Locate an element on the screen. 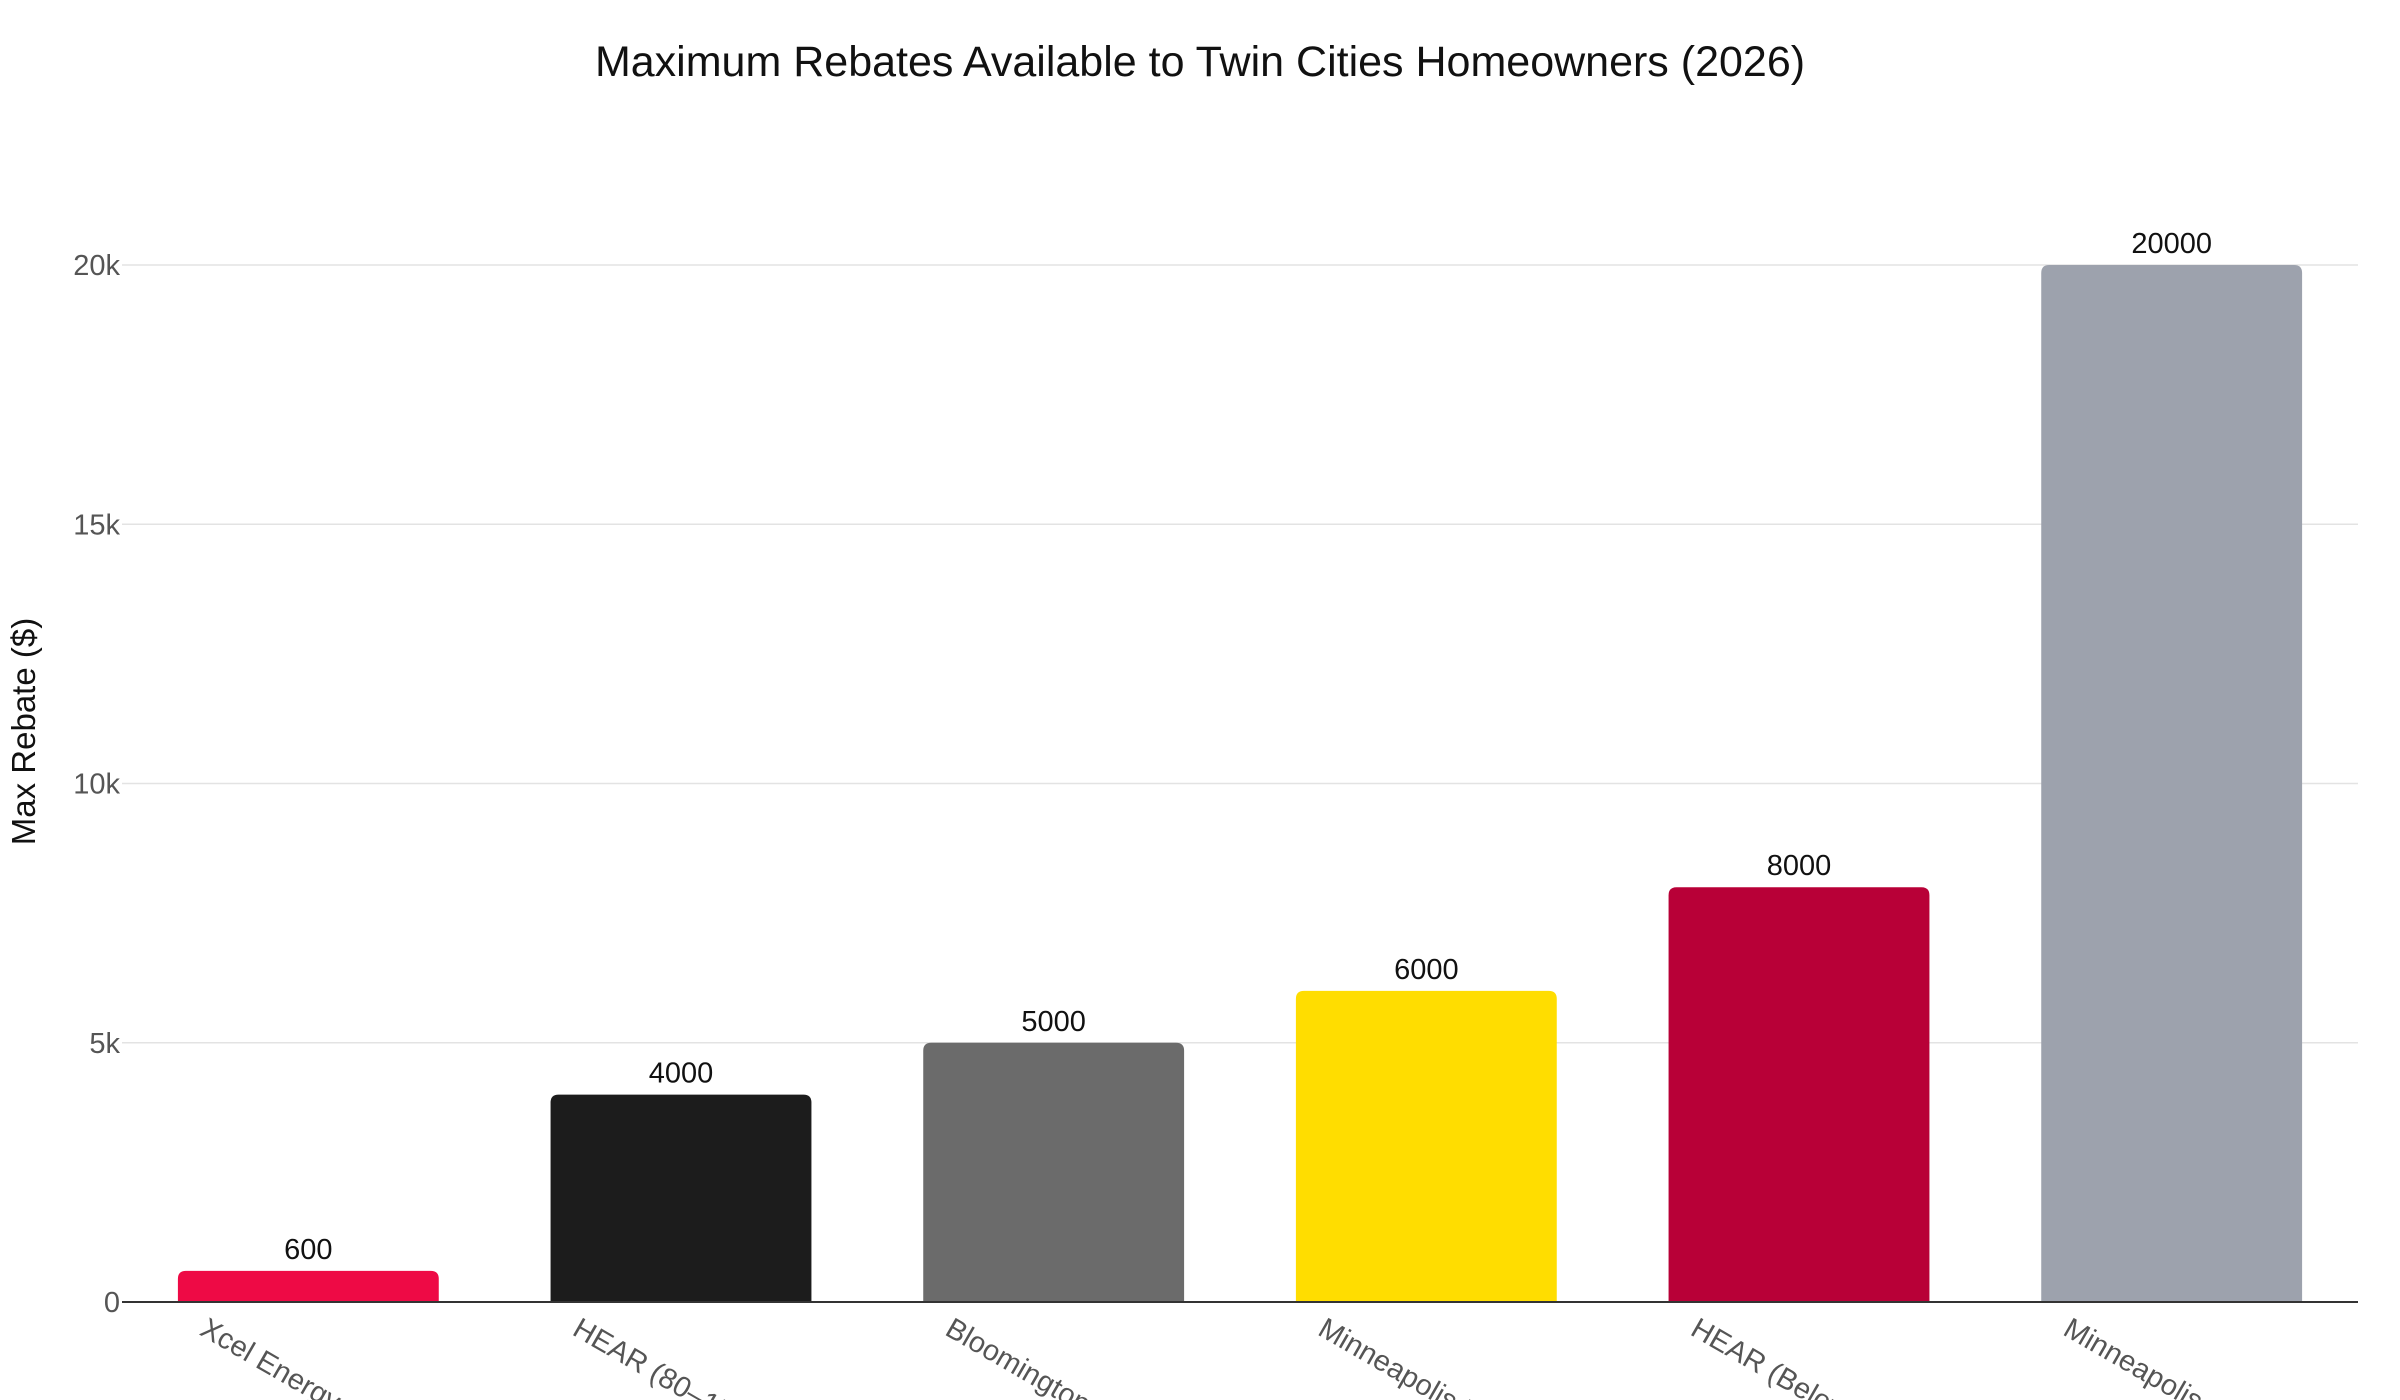 Image resolution: width=2400 pixels, height=1400 pixels. y-tick-label: 5k is located at coordinates (104, 1044).